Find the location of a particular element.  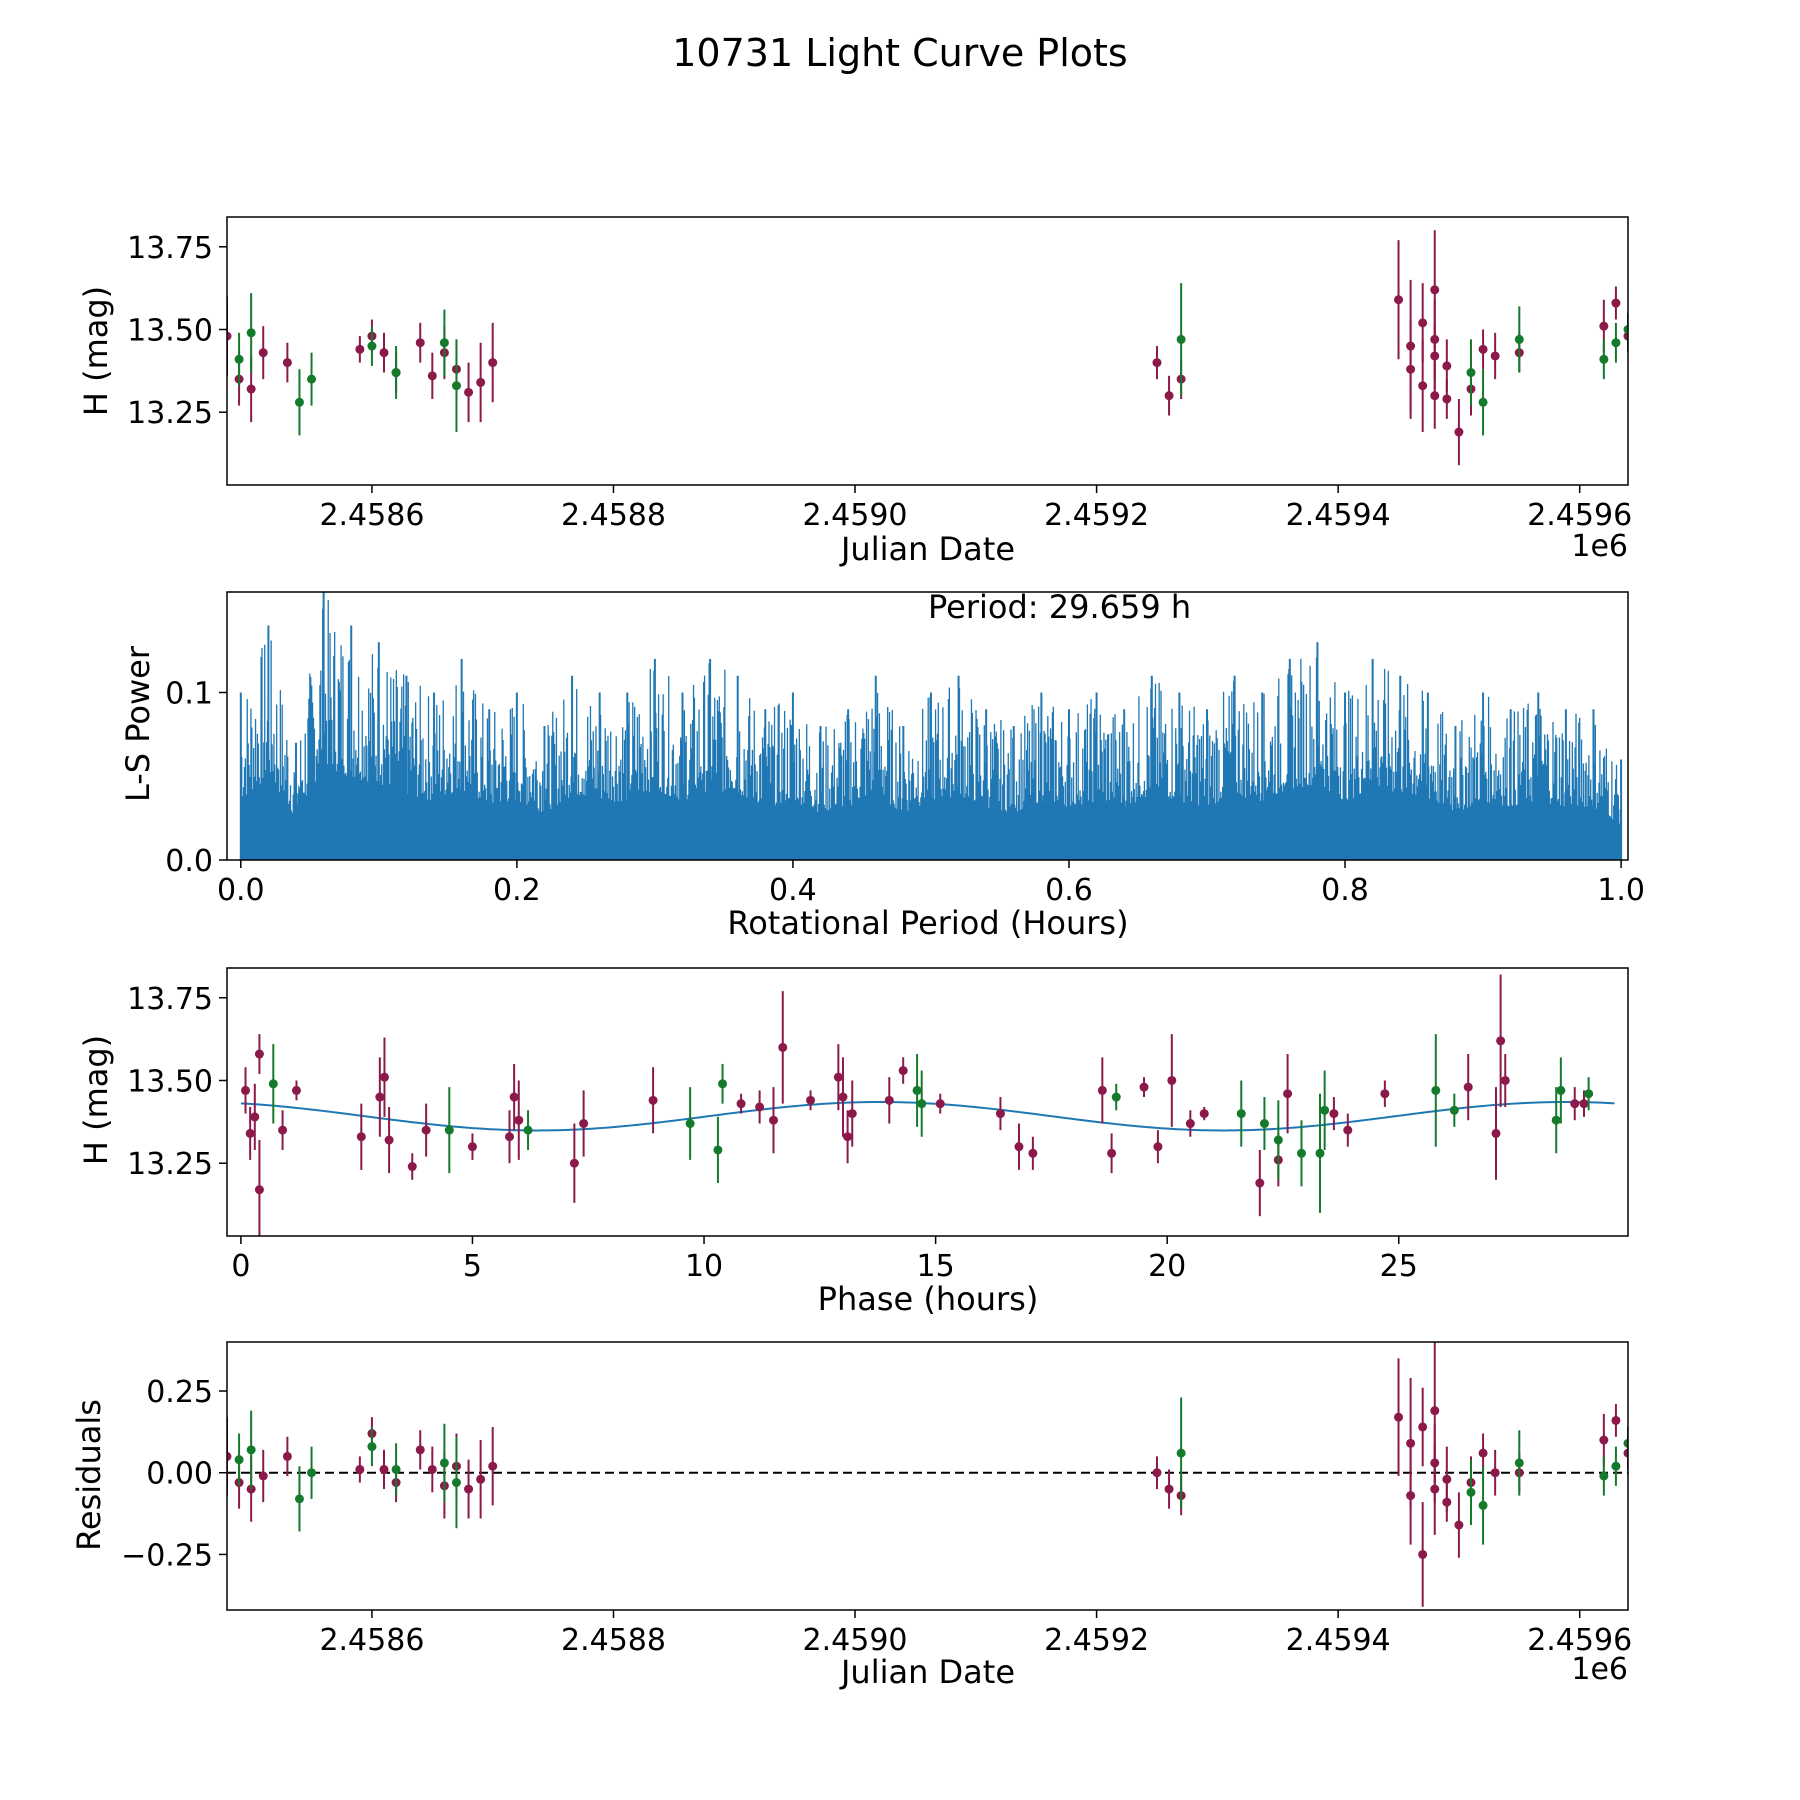

x-tick-label: 2.4590 is located at coordinates (855, 1640).